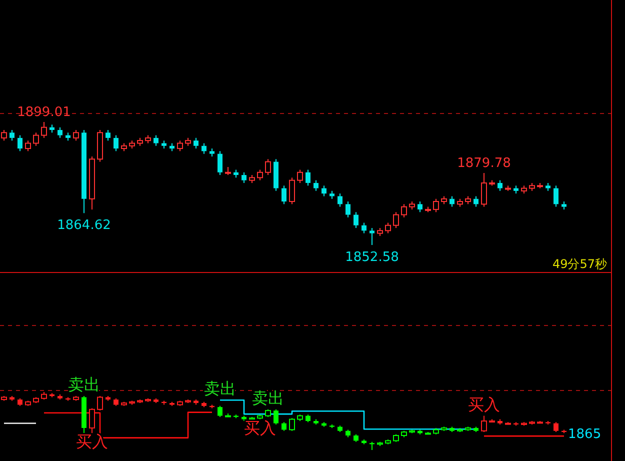 Image resolution: width=625 pixels, height=461 pixels. I want to click on annotation: 1865, so click(585, 434).